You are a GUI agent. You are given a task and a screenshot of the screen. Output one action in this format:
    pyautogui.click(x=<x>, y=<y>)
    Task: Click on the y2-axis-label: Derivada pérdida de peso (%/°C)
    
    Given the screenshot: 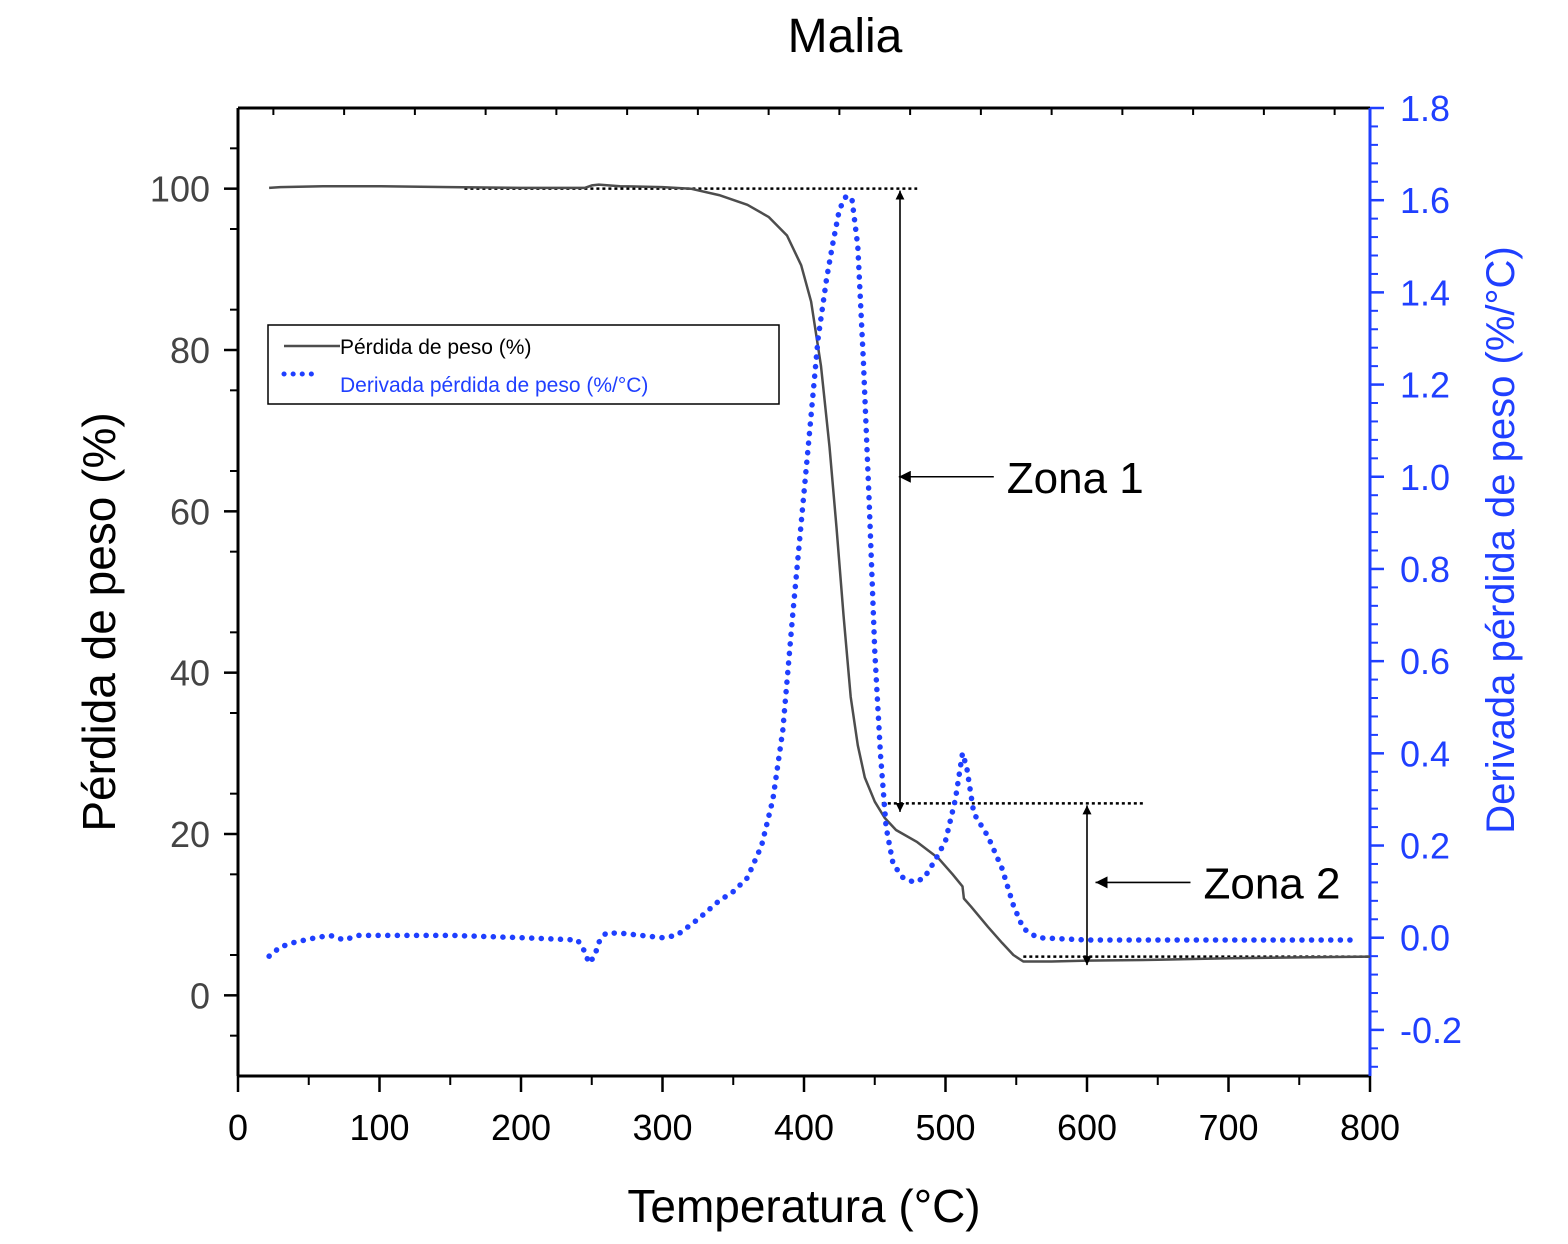 What is the action you would take?
    pyautogui.click(x=1501, y=539)
    